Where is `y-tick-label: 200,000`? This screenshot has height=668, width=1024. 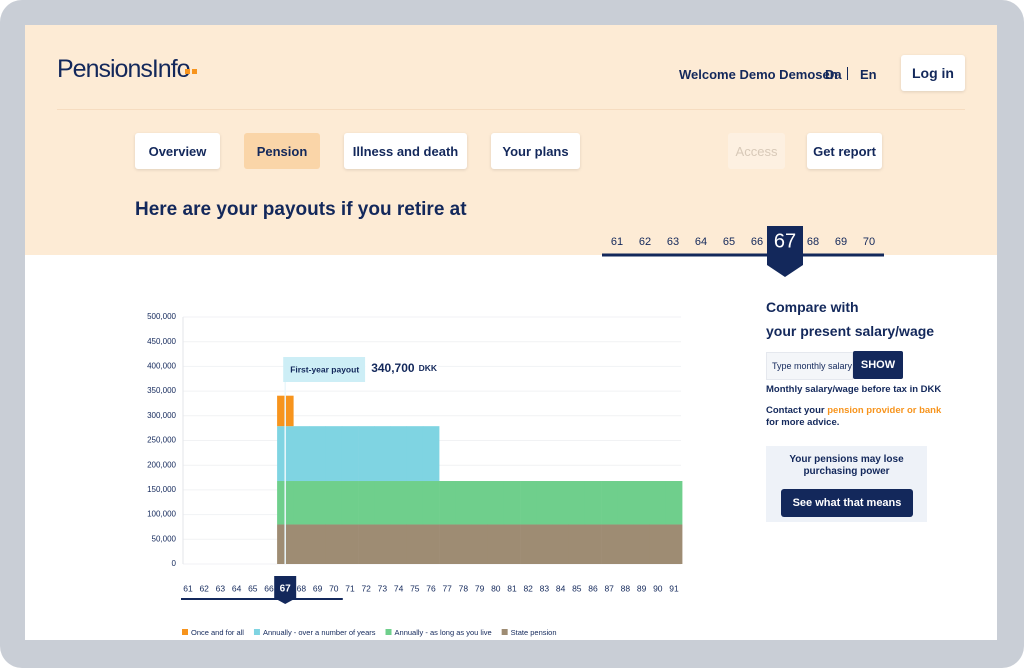 y-tick-label: 200,000 is located at coordinates (161, 464).